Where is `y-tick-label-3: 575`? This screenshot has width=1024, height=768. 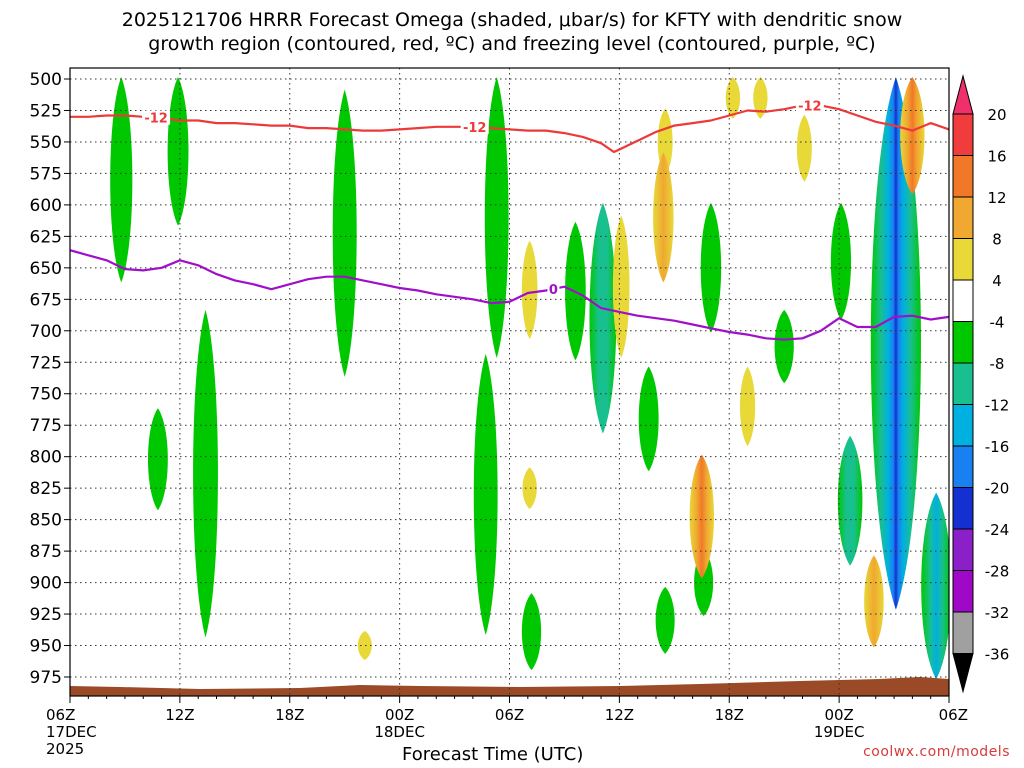
y-tick-label-3: 575 is located at coordinates (46, 174).